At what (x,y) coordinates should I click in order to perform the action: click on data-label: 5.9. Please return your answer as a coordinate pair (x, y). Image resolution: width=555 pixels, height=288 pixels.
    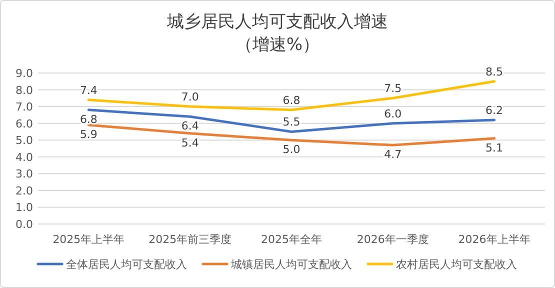
    Looking at the image, I should click on (89, 135).